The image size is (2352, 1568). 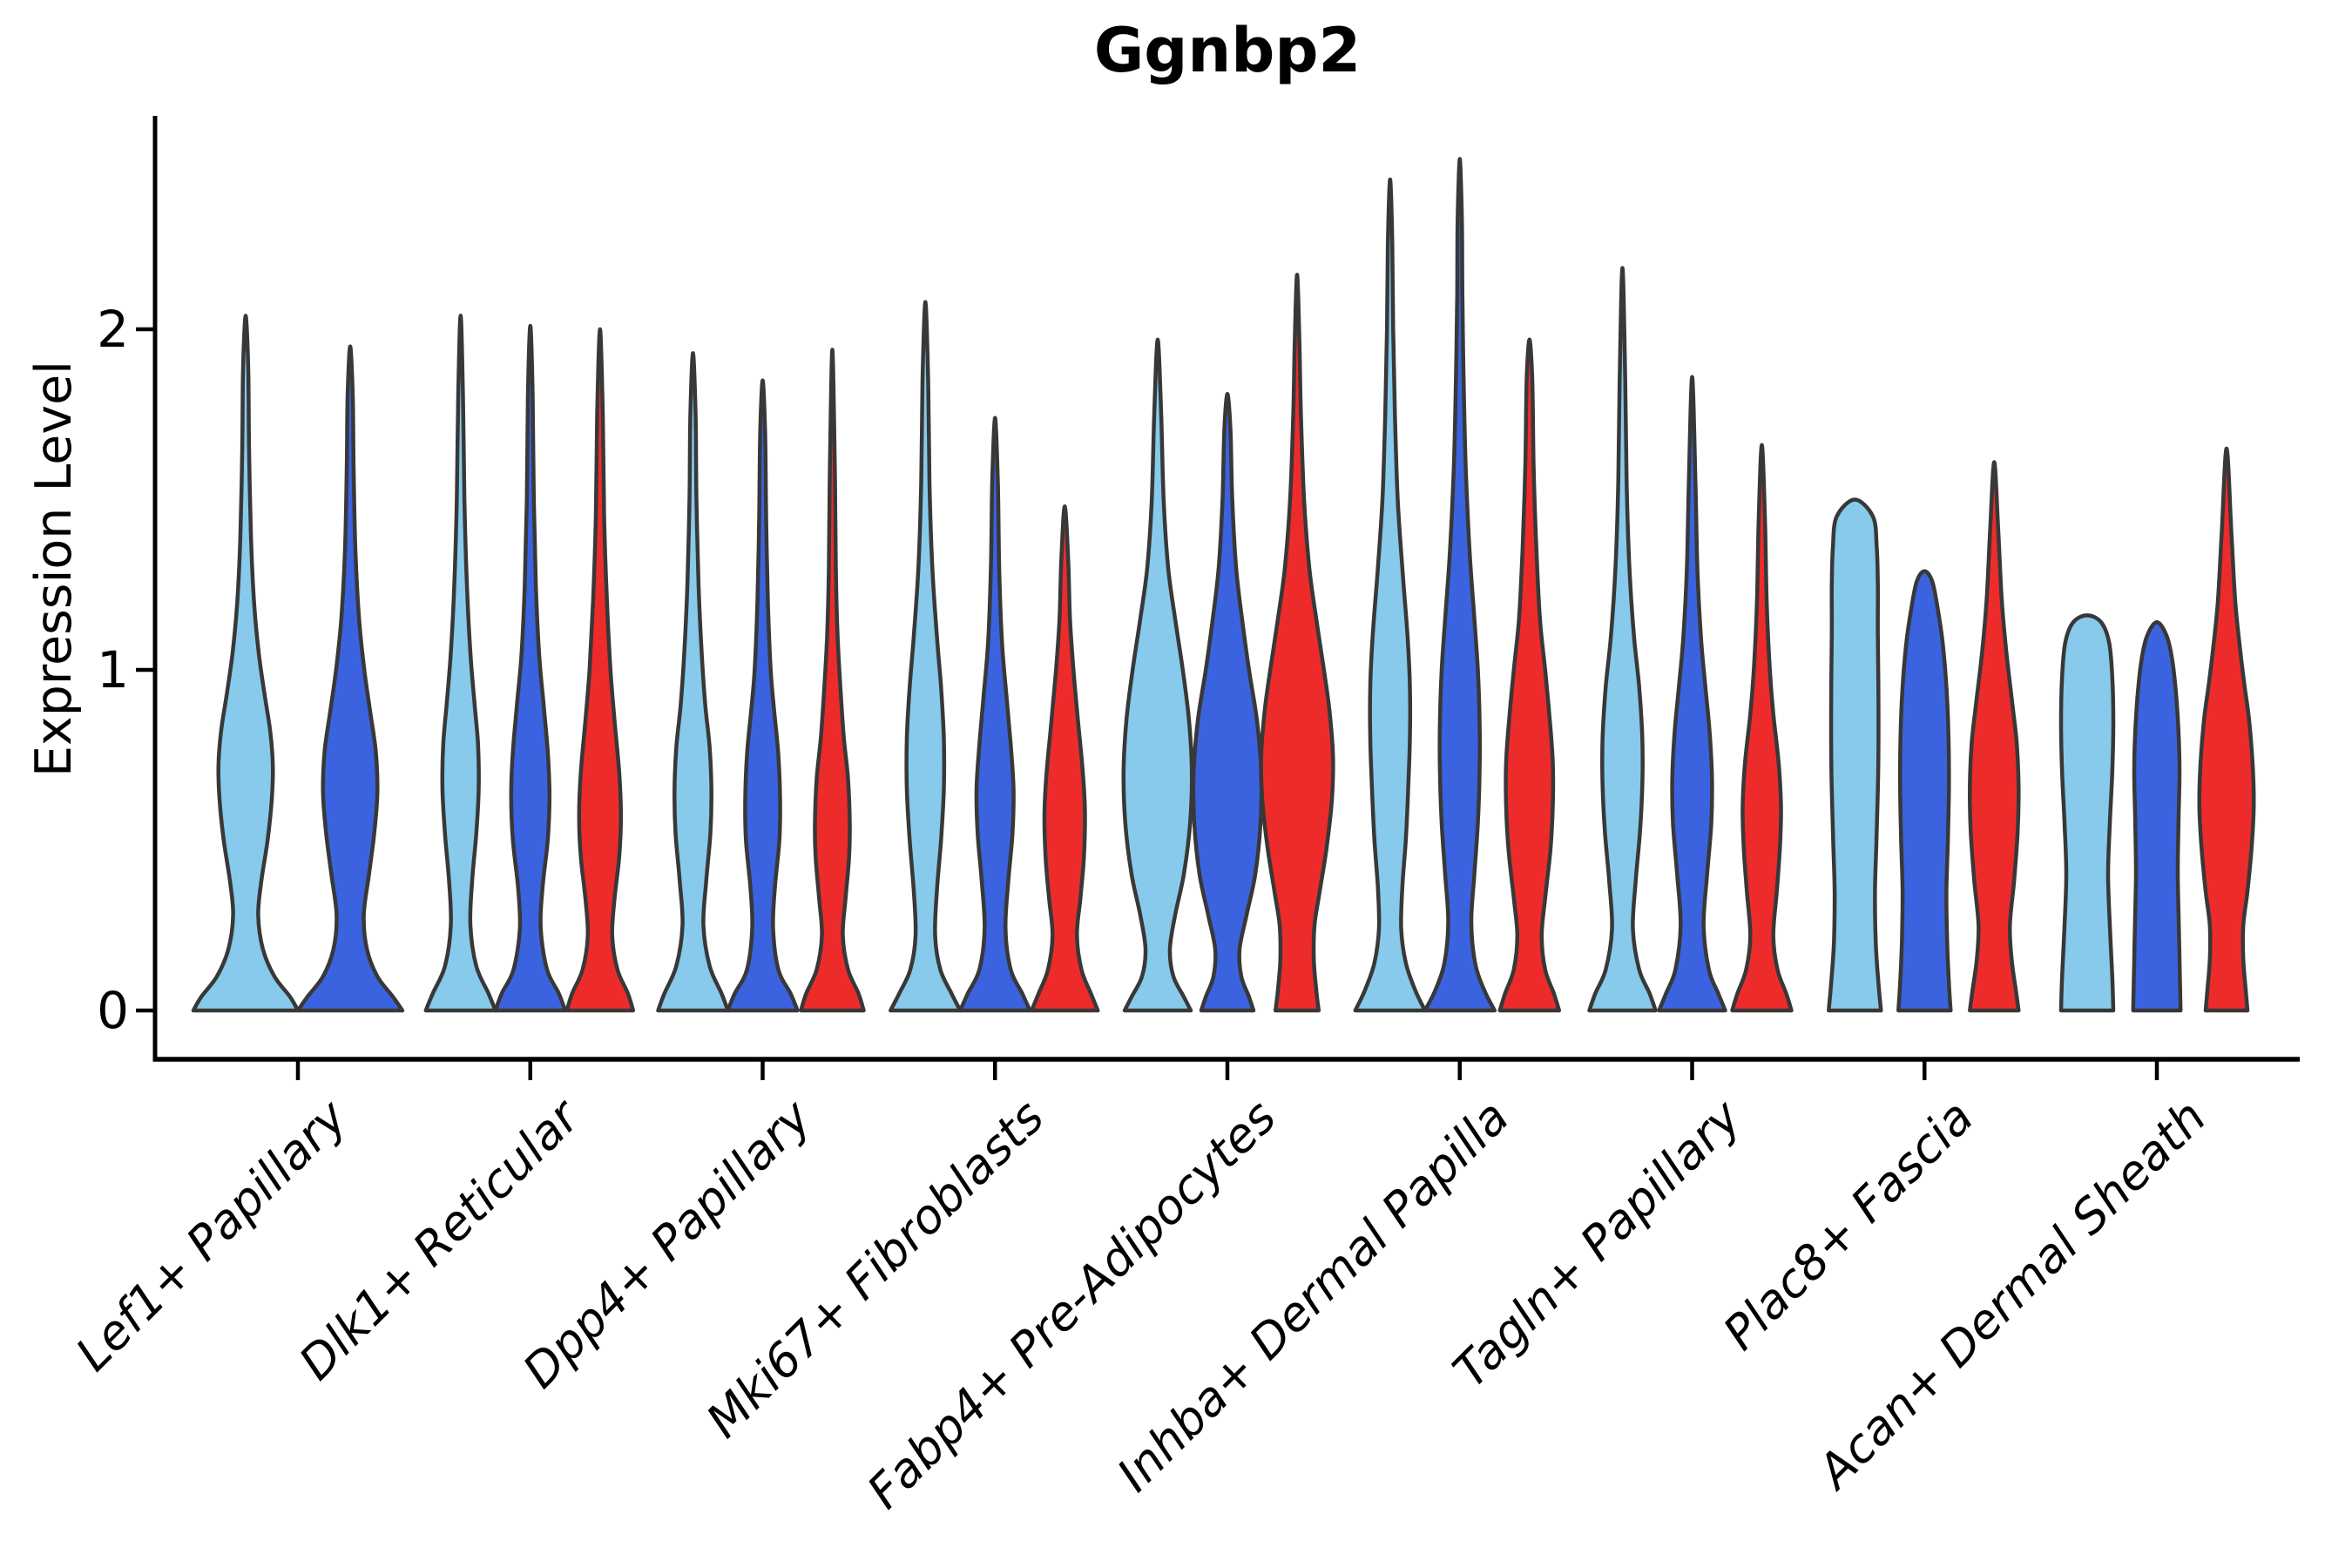 I want to click on violin-plac8-fascia-light-blue, so click(x=1855, y=755).